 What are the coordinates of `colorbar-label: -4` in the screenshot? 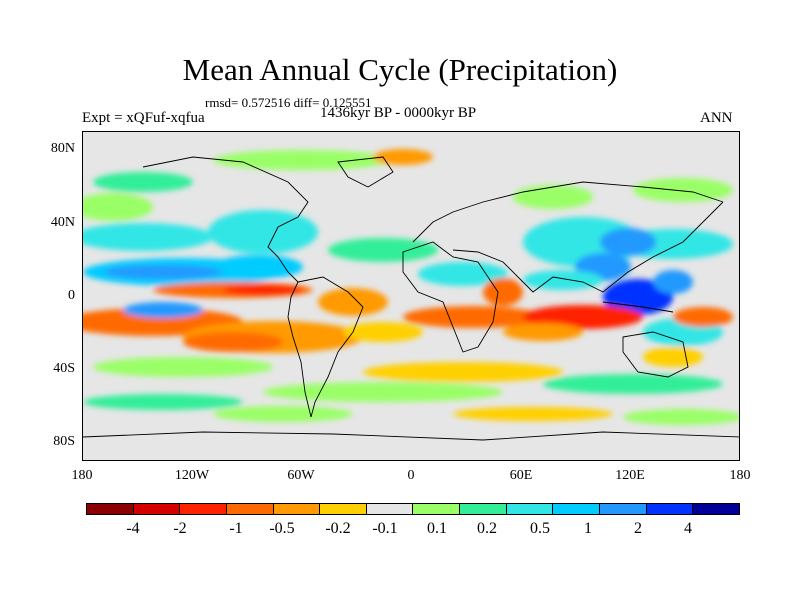 It's located at (133, 528).